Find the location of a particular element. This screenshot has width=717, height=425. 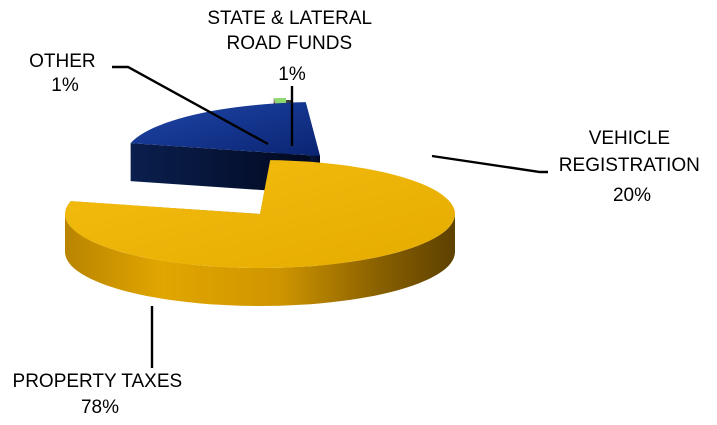

label-property-name: PROPERTY TAXES is located at coordinates (98, 381).